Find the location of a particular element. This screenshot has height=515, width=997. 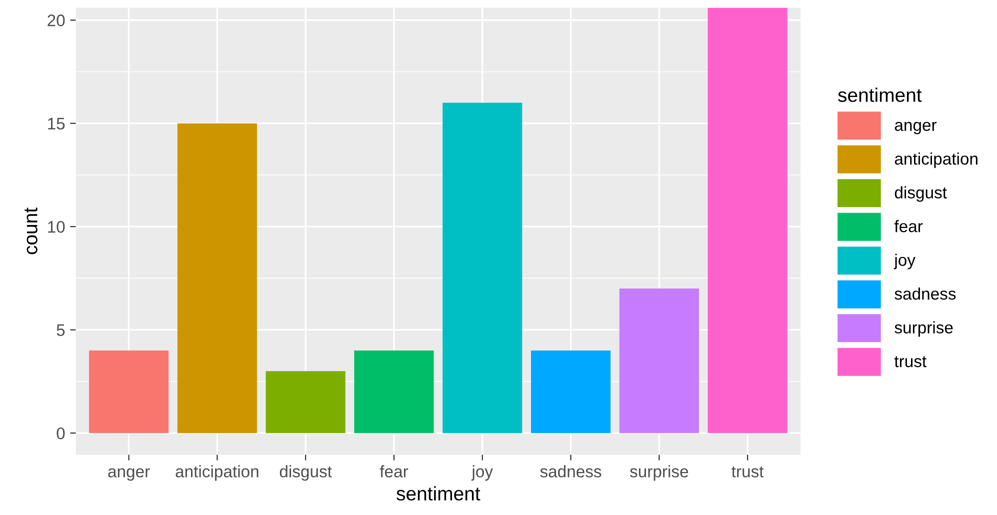

legend-label: joy is located at coordinates (905, 262).